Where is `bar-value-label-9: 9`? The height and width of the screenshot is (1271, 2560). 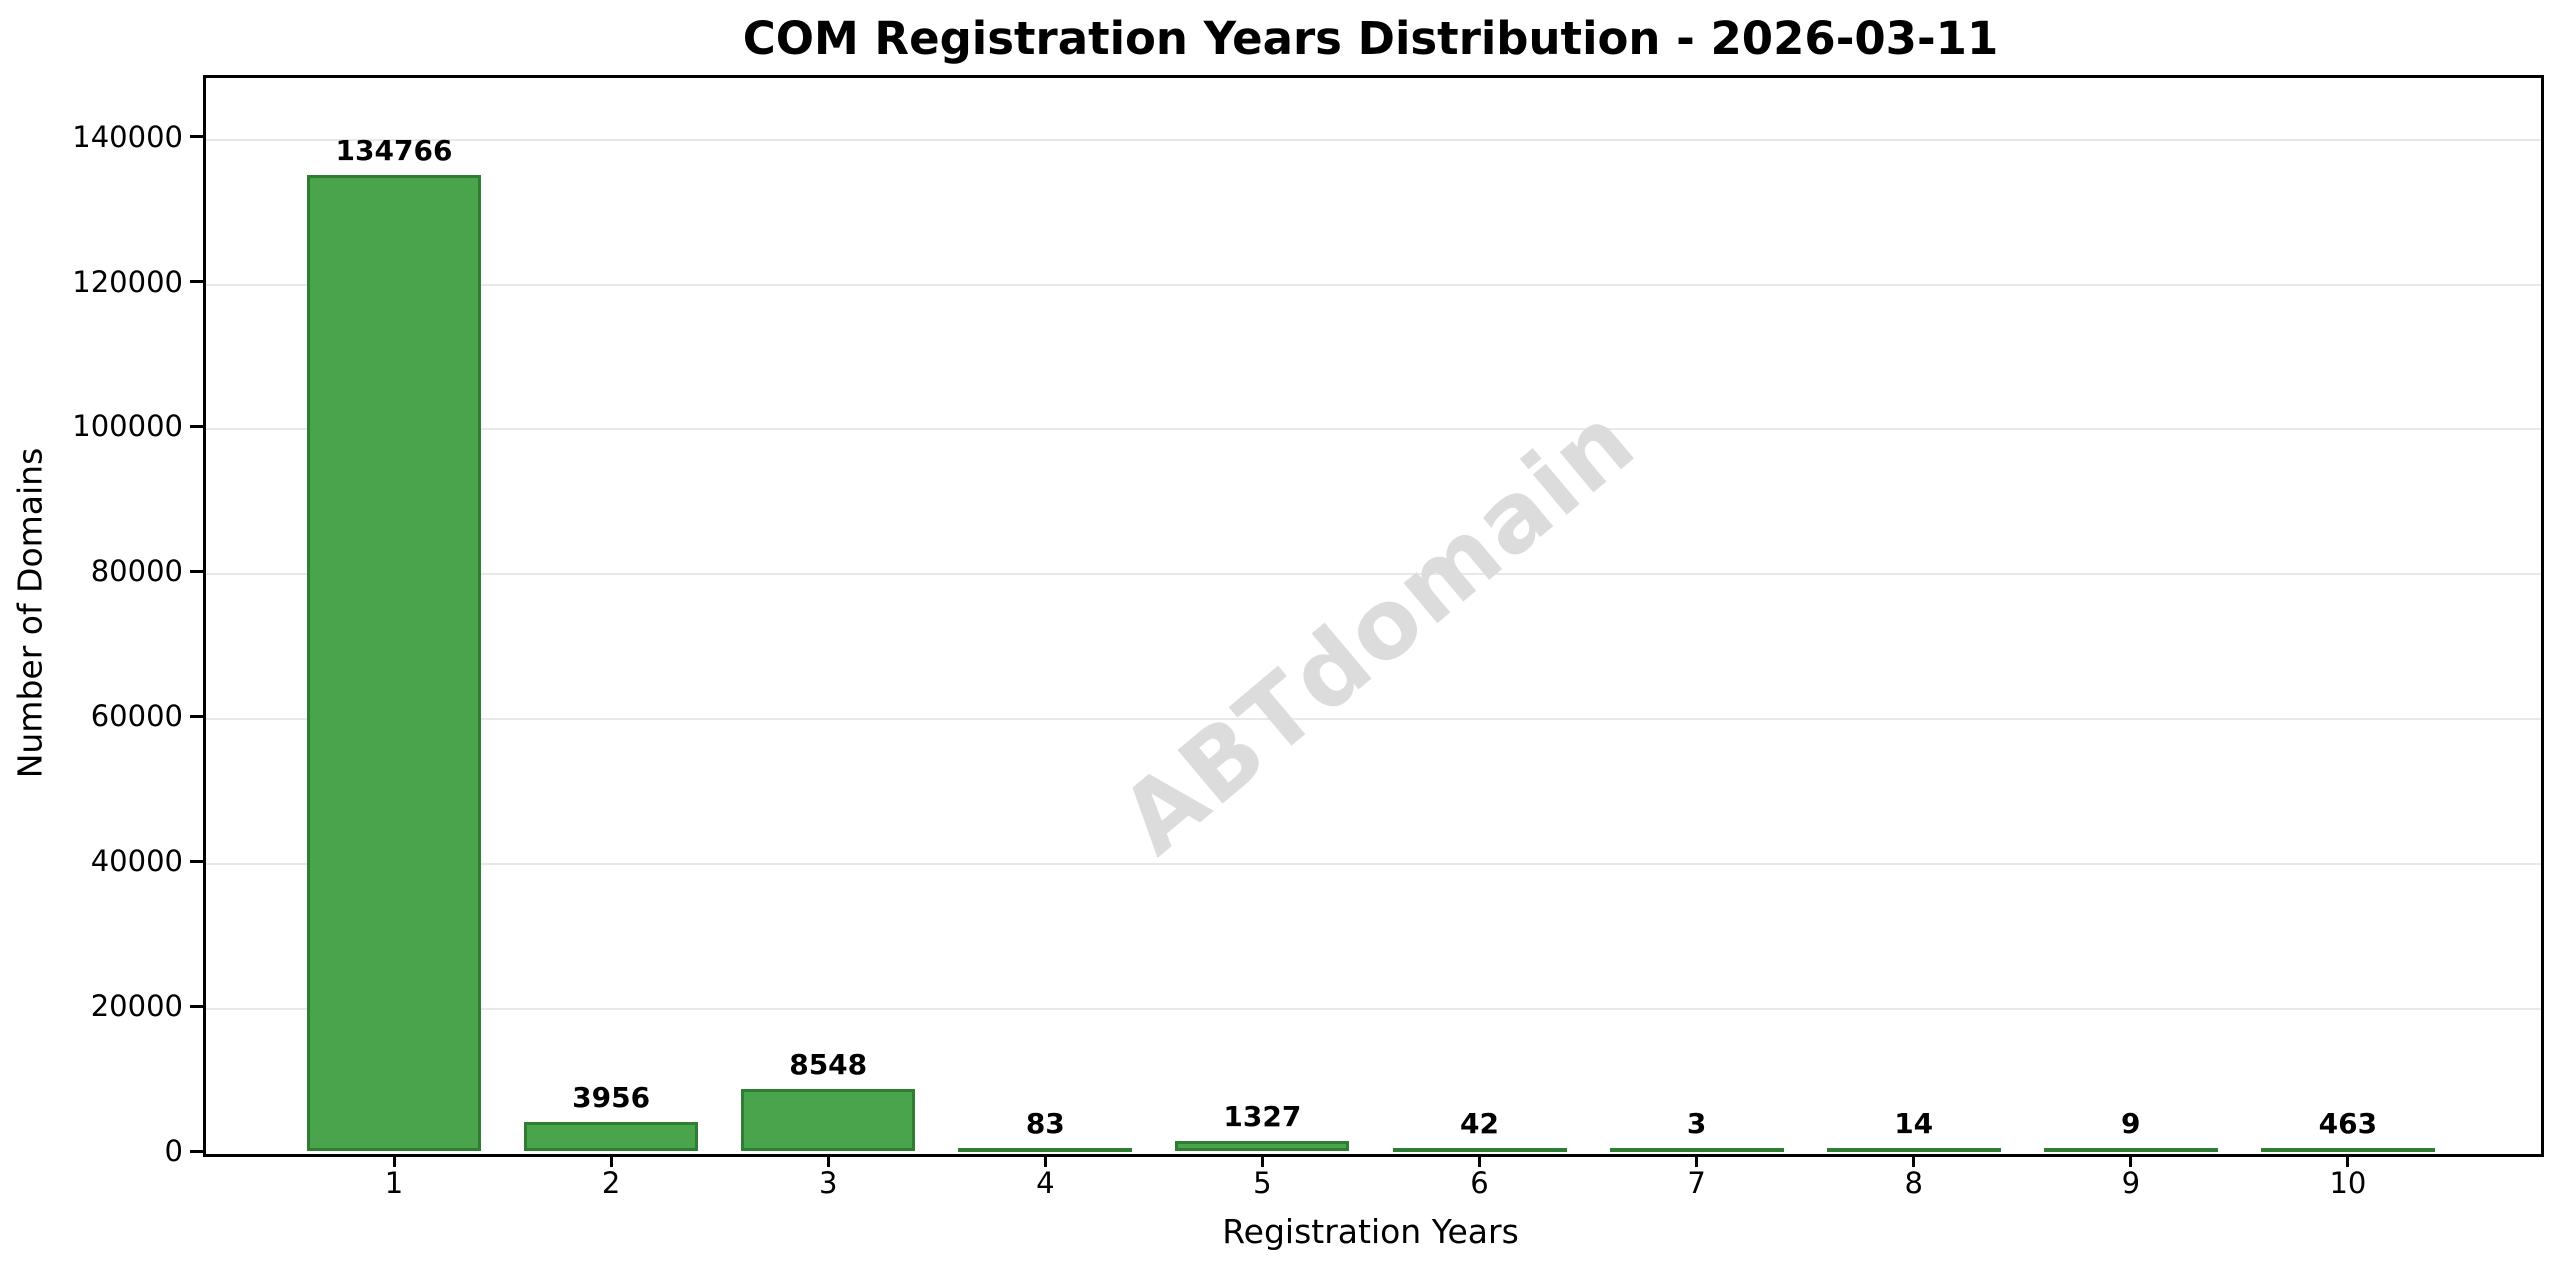
bar-value-label-9: 9 is located at coordinates (2131, 1123).